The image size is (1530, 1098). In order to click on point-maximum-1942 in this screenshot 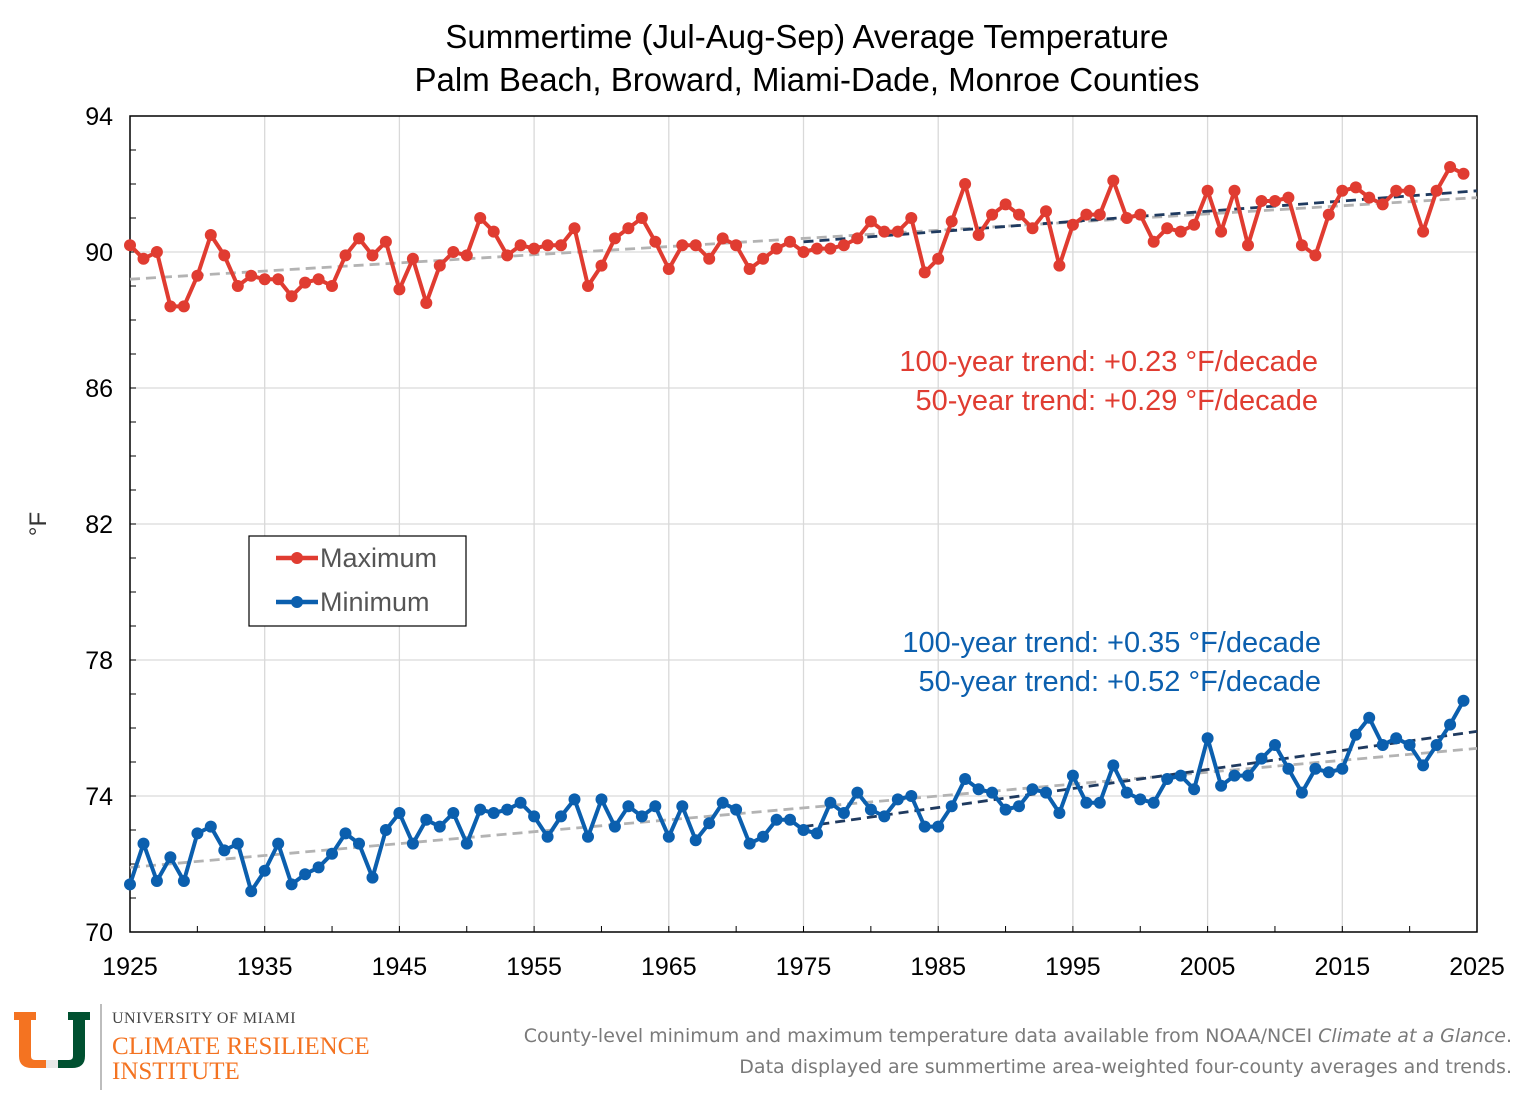, I will do `click(359, 238)`.